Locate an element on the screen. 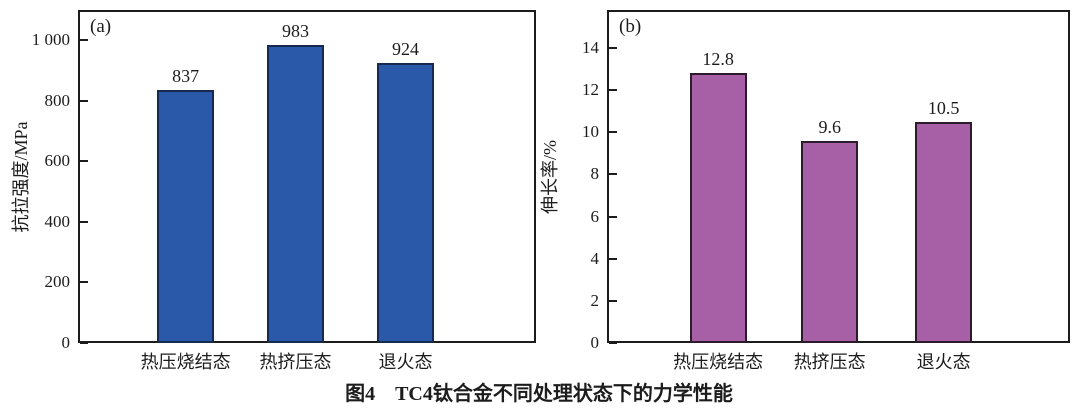  y-tick-label: 14 is located at coordinates (590, 47).